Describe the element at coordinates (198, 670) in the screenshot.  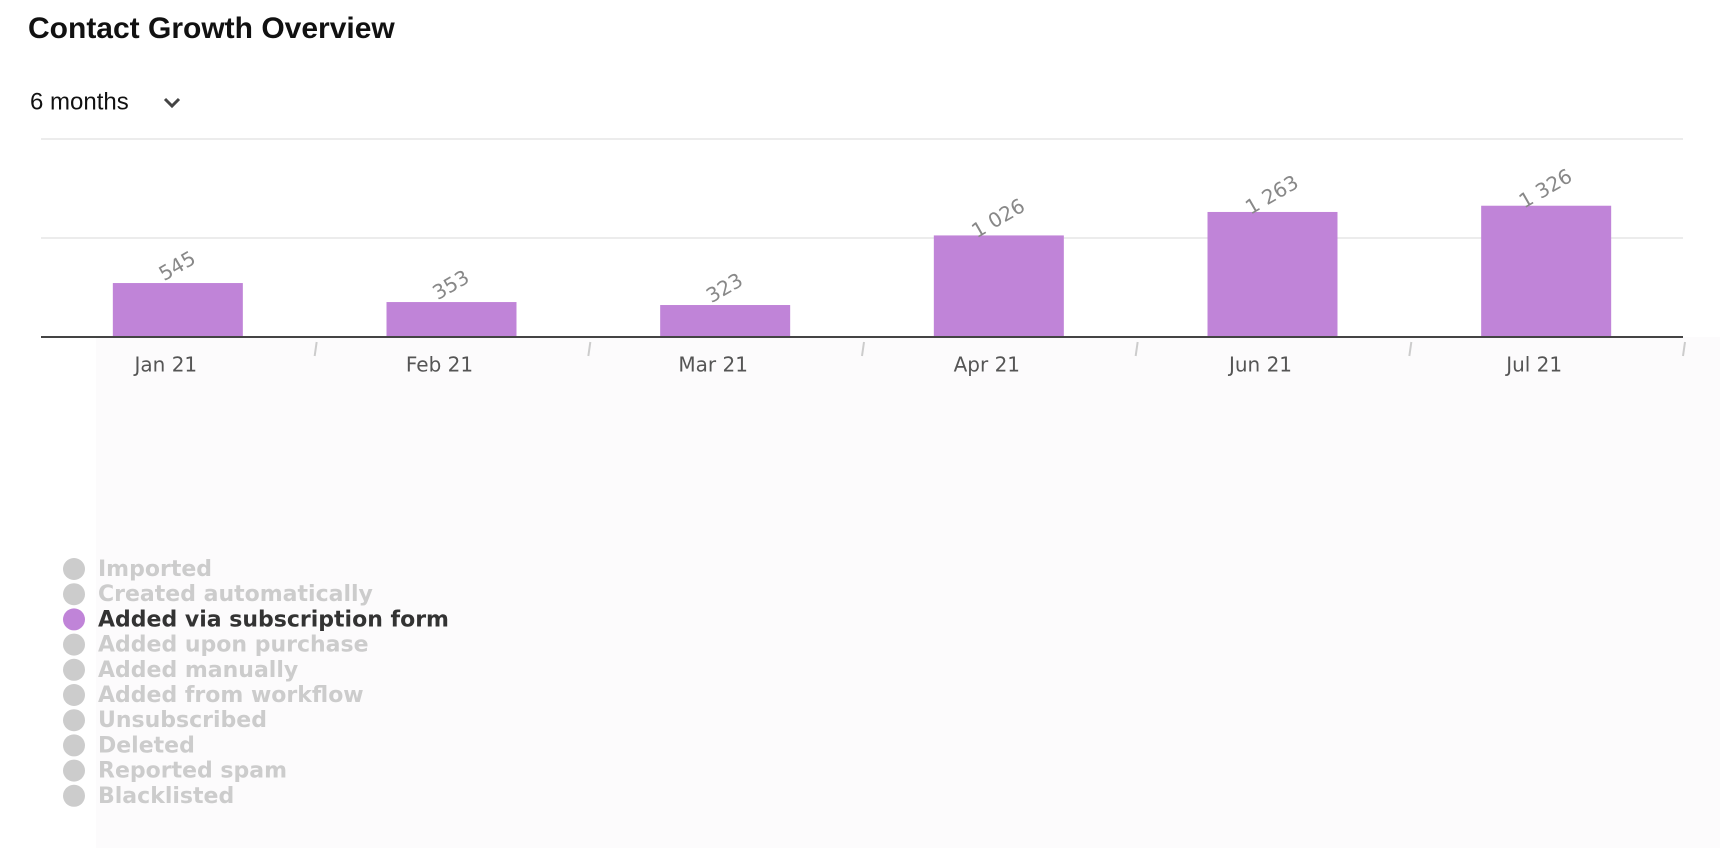
I see `legend-label: Added manually` at that location.